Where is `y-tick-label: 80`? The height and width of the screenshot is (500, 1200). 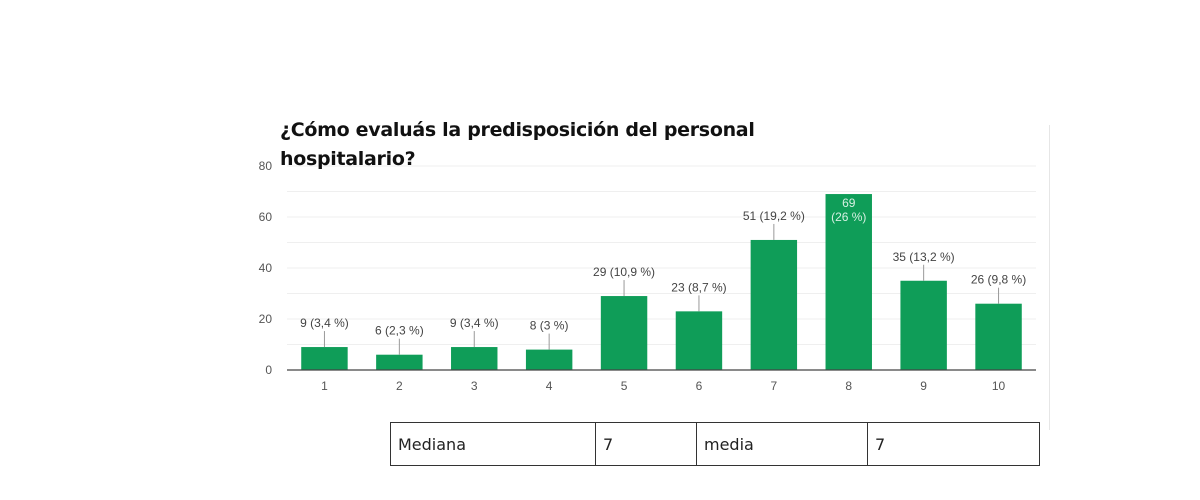
y-tick-label: 80 is located at coordinates (266, 166).